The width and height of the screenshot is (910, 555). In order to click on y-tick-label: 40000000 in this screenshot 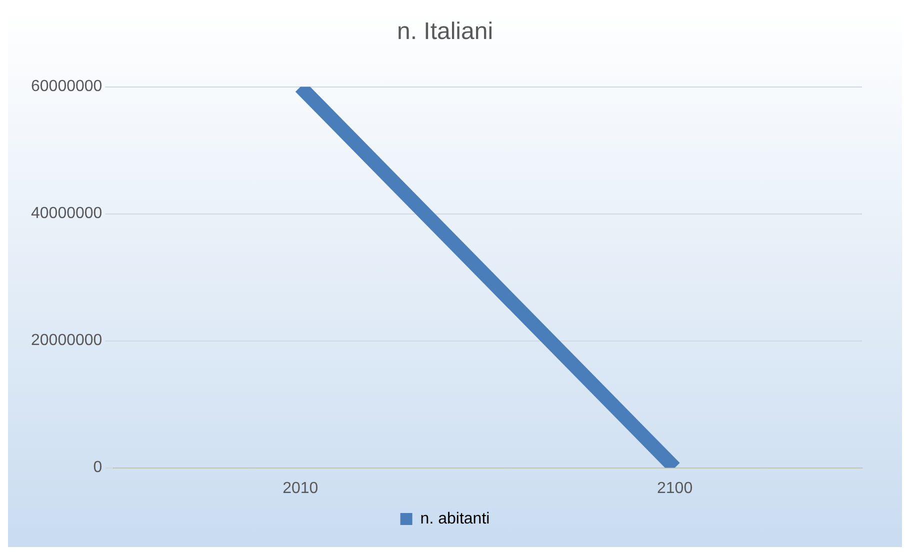, I will do `click(66, 213)`.